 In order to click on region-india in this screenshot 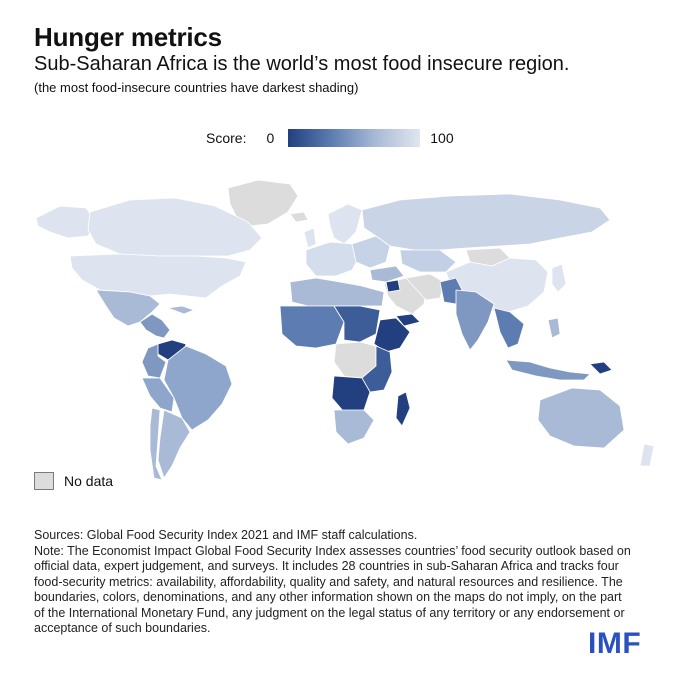, I will do `click(475, 320)`.